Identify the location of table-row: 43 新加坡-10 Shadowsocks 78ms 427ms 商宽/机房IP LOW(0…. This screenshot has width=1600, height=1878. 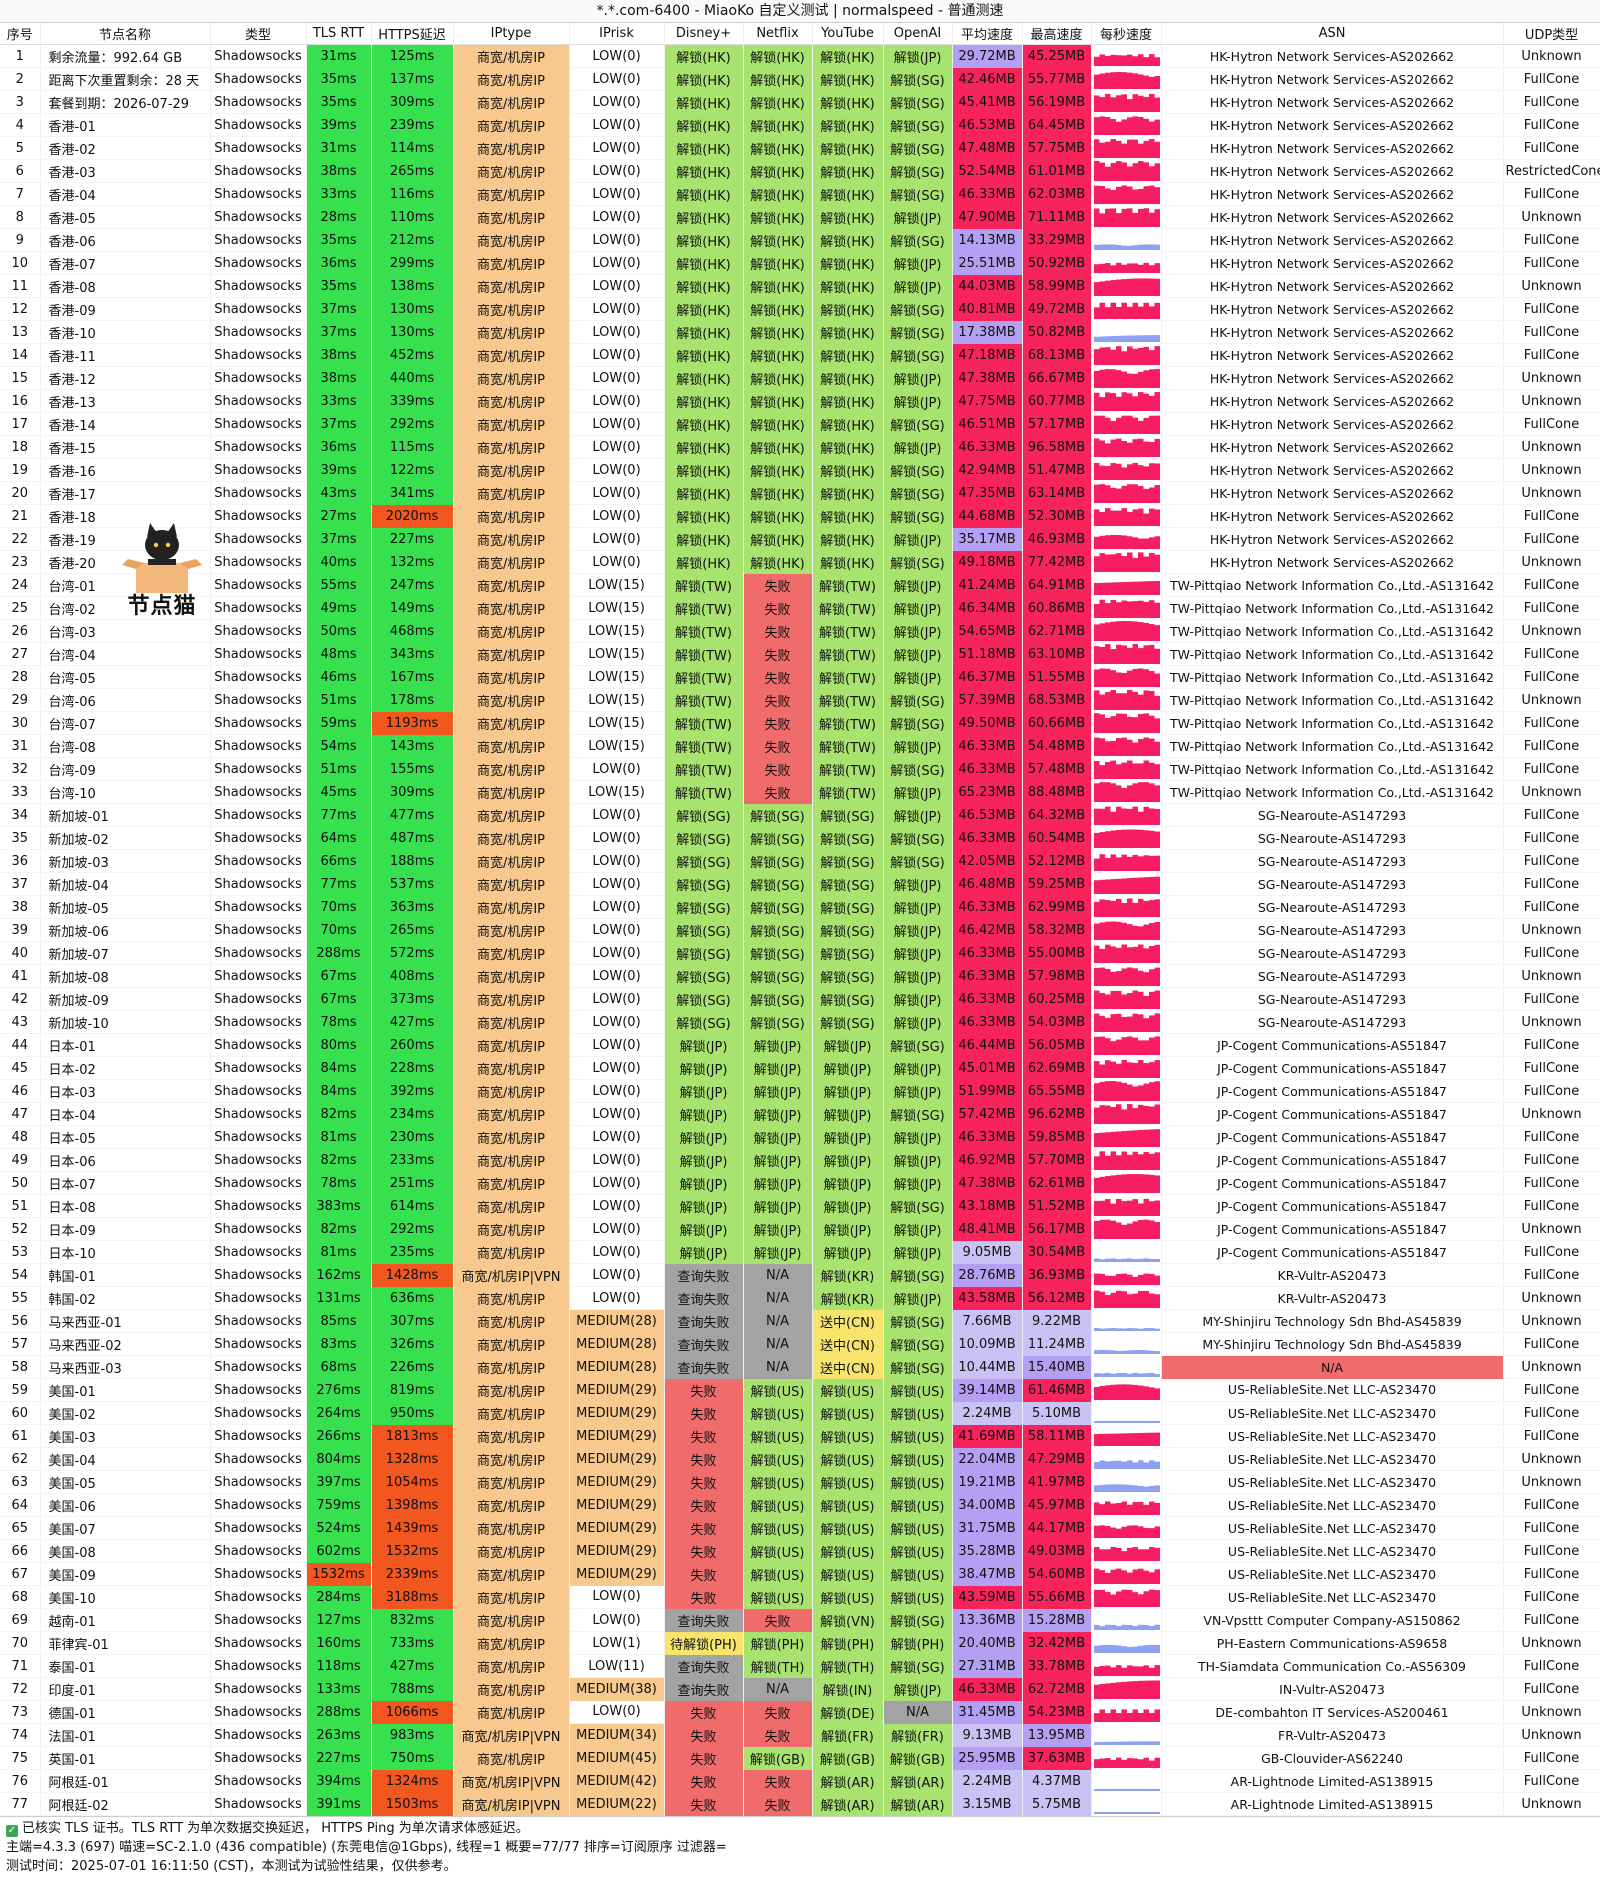
(800, 1022).